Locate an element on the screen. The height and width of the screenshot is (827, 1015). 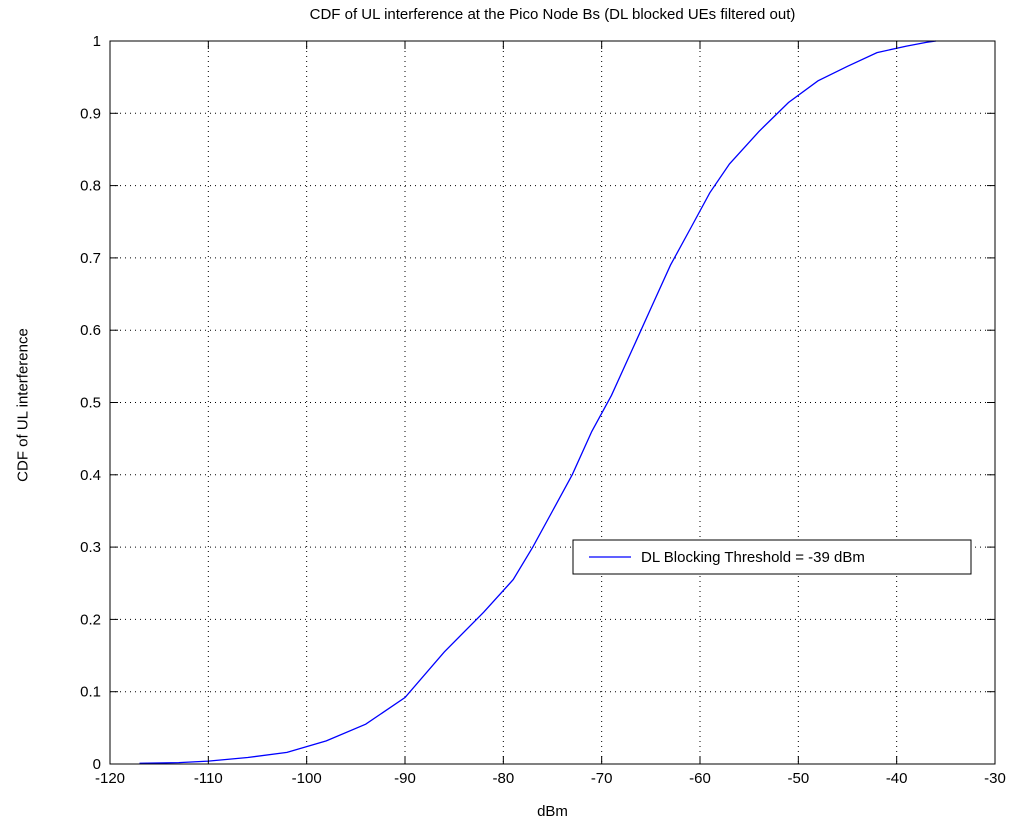
x-tick-label: -70 is located at coordinates (602, 778).